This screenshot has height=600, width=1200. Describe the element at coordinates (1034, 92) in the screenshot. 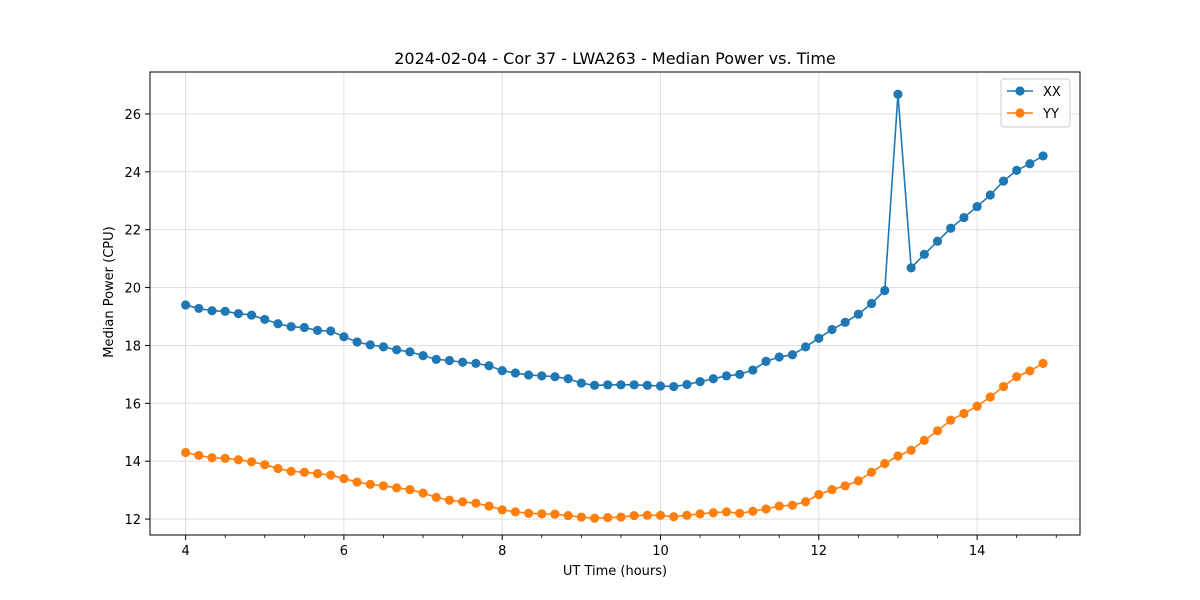

I see `legend-item-xx: XX` at that location.